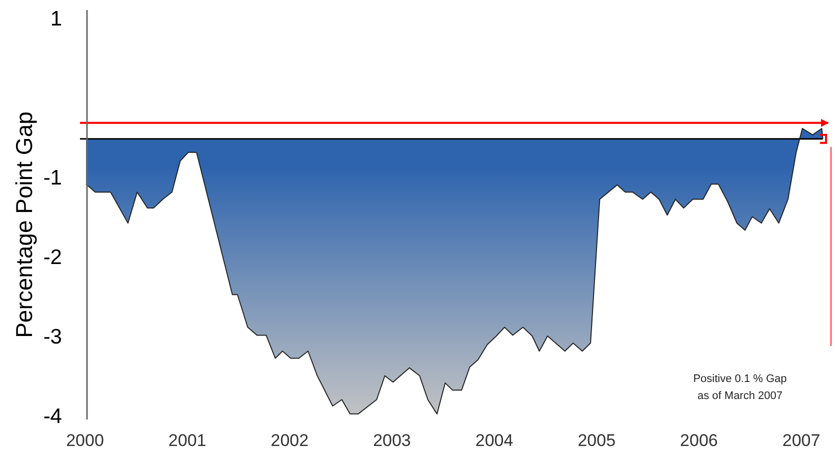 This screenshot has height=452, width=835. What do you see at coordinates (699, 440) in the screenshot?
I see `x-tick-label: 2006` at bounding box center [699, 440].